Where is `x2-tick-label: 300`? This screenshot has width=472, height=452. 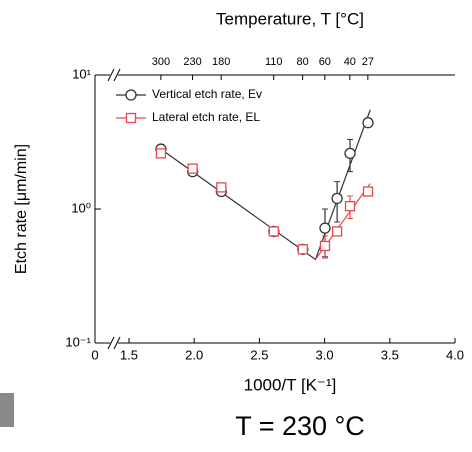 x2-tick-label: 300 is located at coordinates (161, 62).